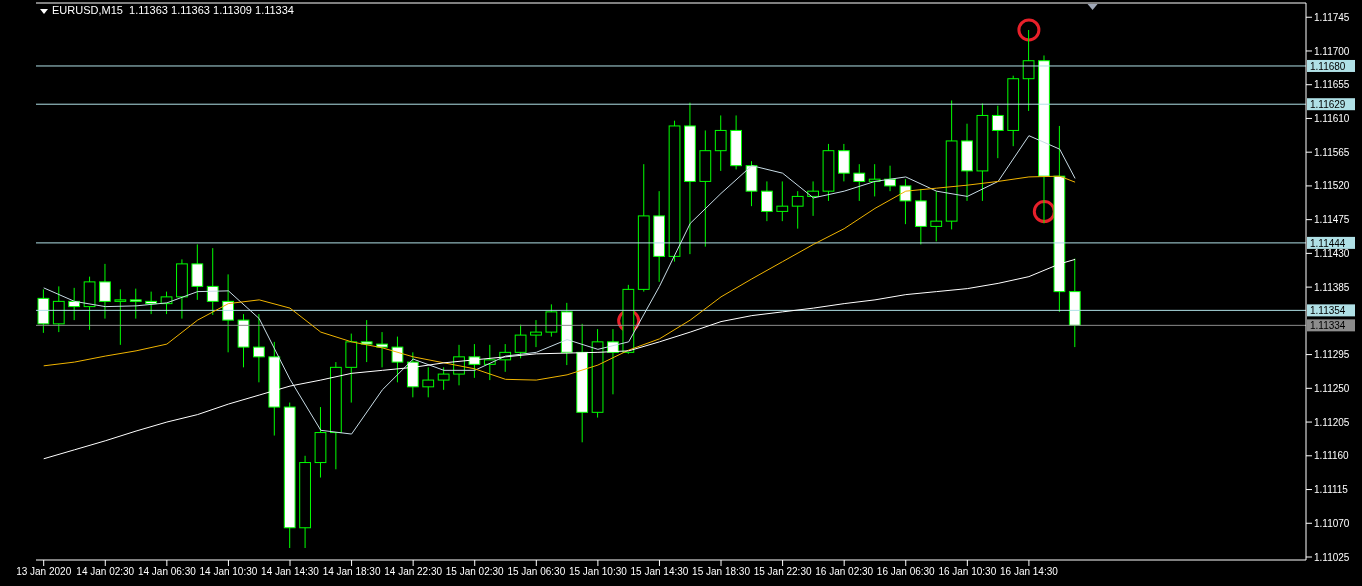 The width and height of the screenshot is (1362, 586). What do you see at coordinates (351, 572) in the screenshot?
I see `x-tick-label: 14 Jan 18:30` at bounding box center [351, 572].